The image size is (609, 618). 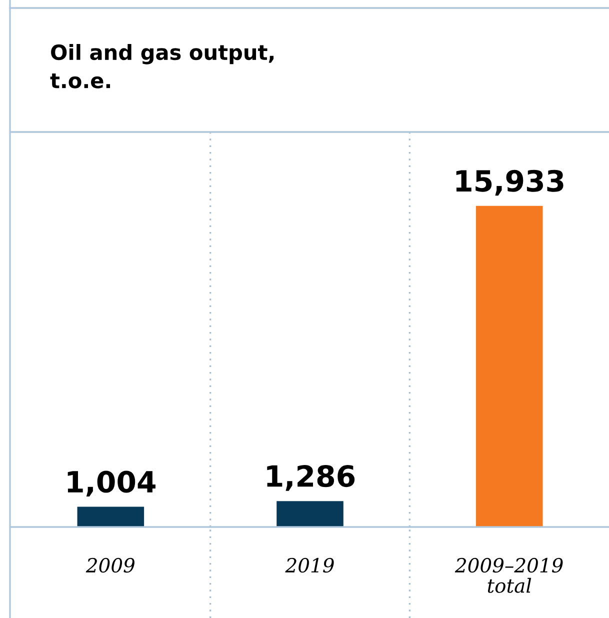 I want to click on data-label: 1,286, so click(x=311, y=478).